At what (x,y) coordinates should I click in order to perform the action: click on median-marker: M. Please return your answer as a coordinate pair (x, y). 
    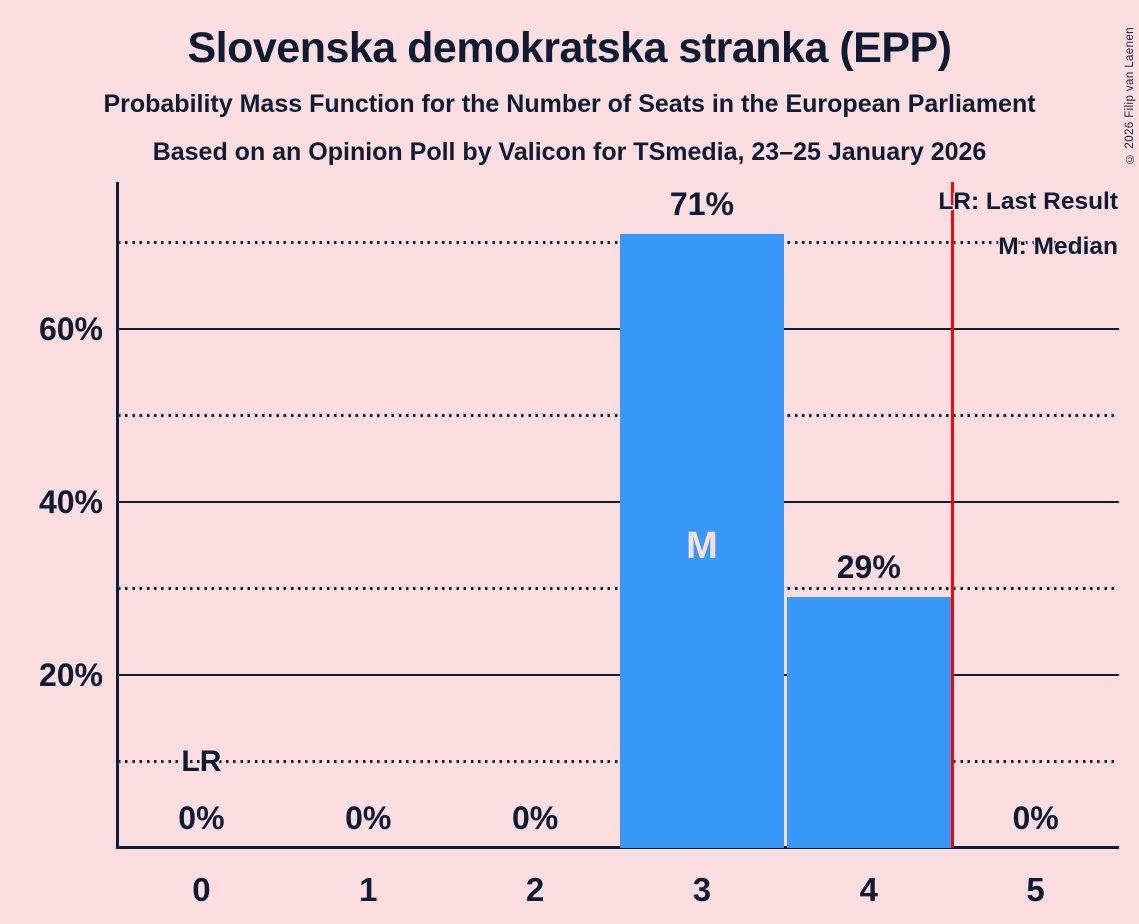
    Looking at the image, I should click on (702, 545).